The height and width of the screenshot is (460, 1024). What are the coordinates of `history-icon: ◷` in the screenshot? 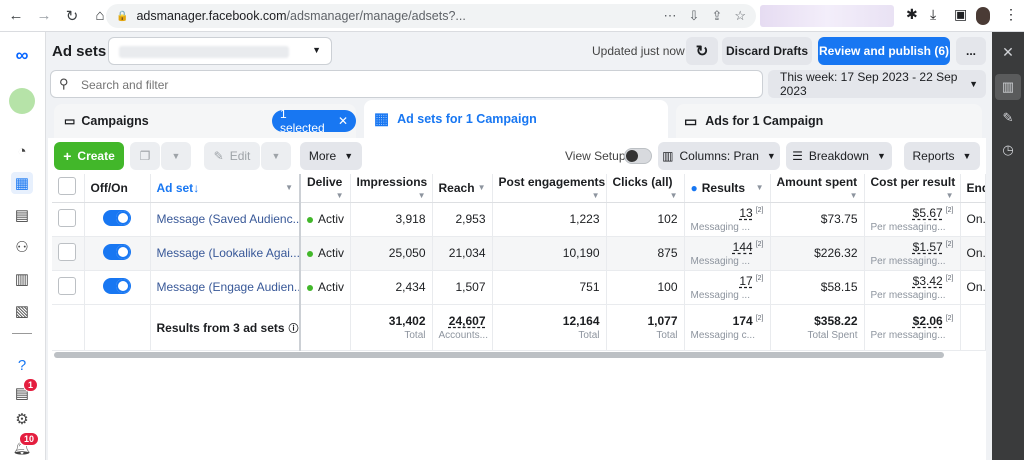 It's located at (1008, 149).